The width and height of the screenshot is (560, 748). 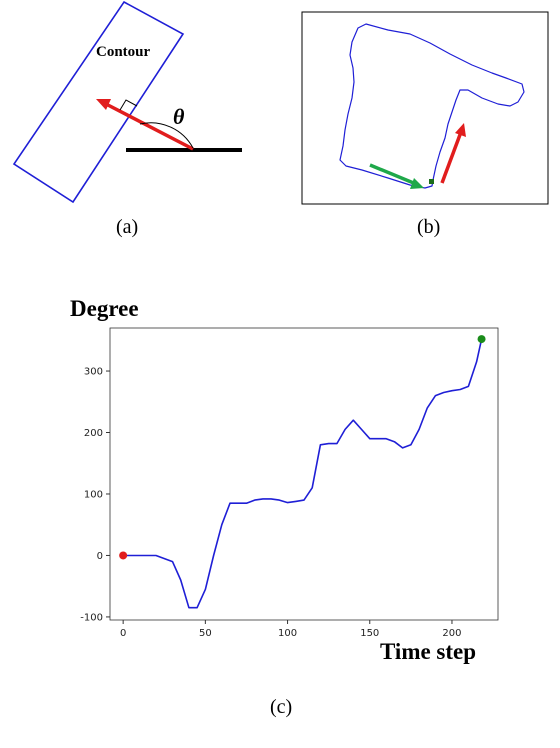 What do you see at coordinates (100, 556) in the screenshot?
I see `y-tick-label: 0` at bounding box center [100, 556].